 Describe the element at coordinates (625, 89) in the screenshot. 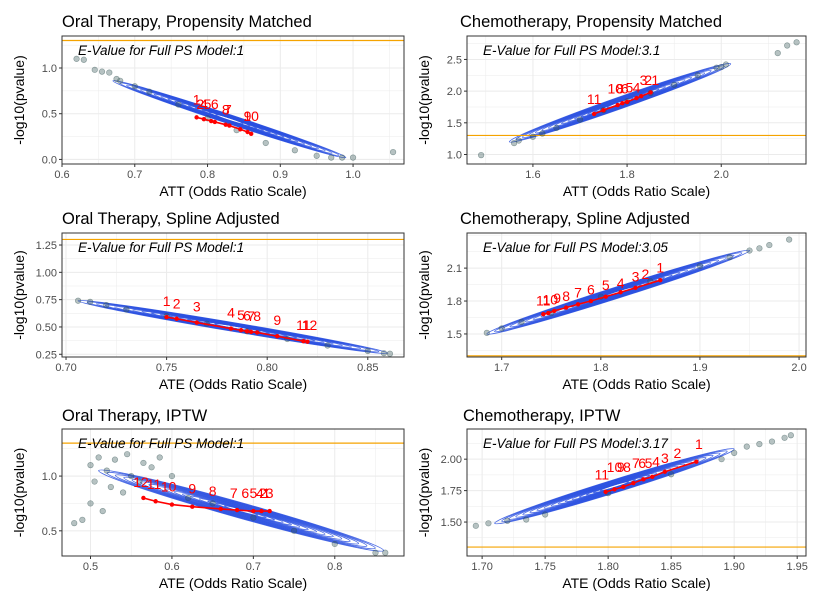

I see `model-label: 6` at that location.